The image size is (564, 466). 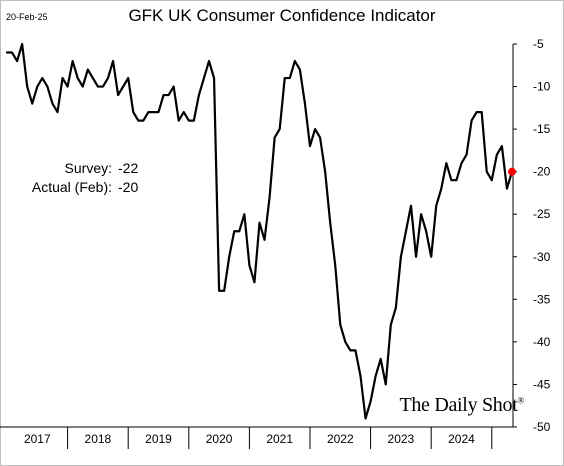 What do you see at coordinates (219, 439) in the screenshot?
I see `x-tick-label: 2020` at bounding box center [219, 439].